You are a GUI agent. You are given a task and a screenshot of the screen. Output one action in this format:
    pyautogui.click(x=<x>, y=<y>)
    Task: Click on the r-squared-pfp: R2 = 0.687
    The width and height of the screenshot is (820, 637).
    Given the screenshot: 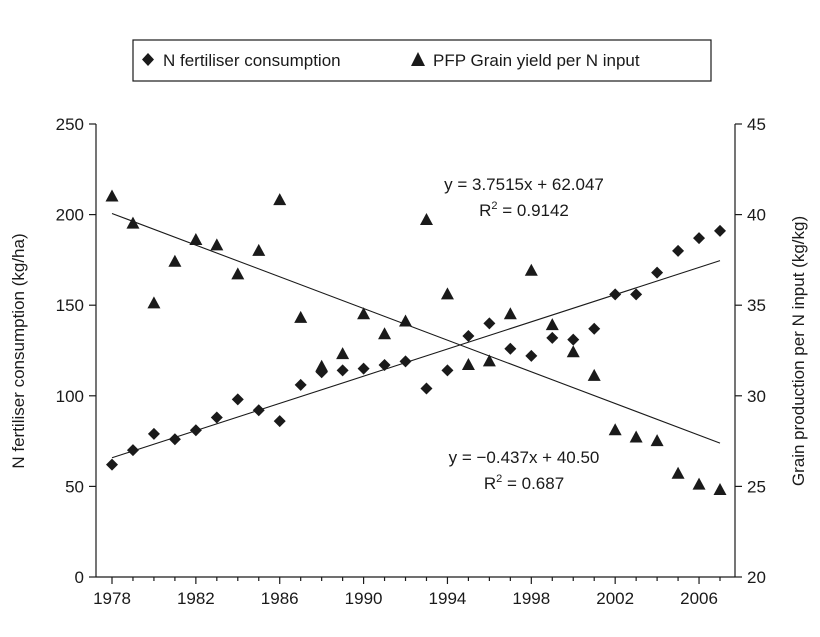 What is the action you would take?
    pyautogui.click(x=524, y=483)
    